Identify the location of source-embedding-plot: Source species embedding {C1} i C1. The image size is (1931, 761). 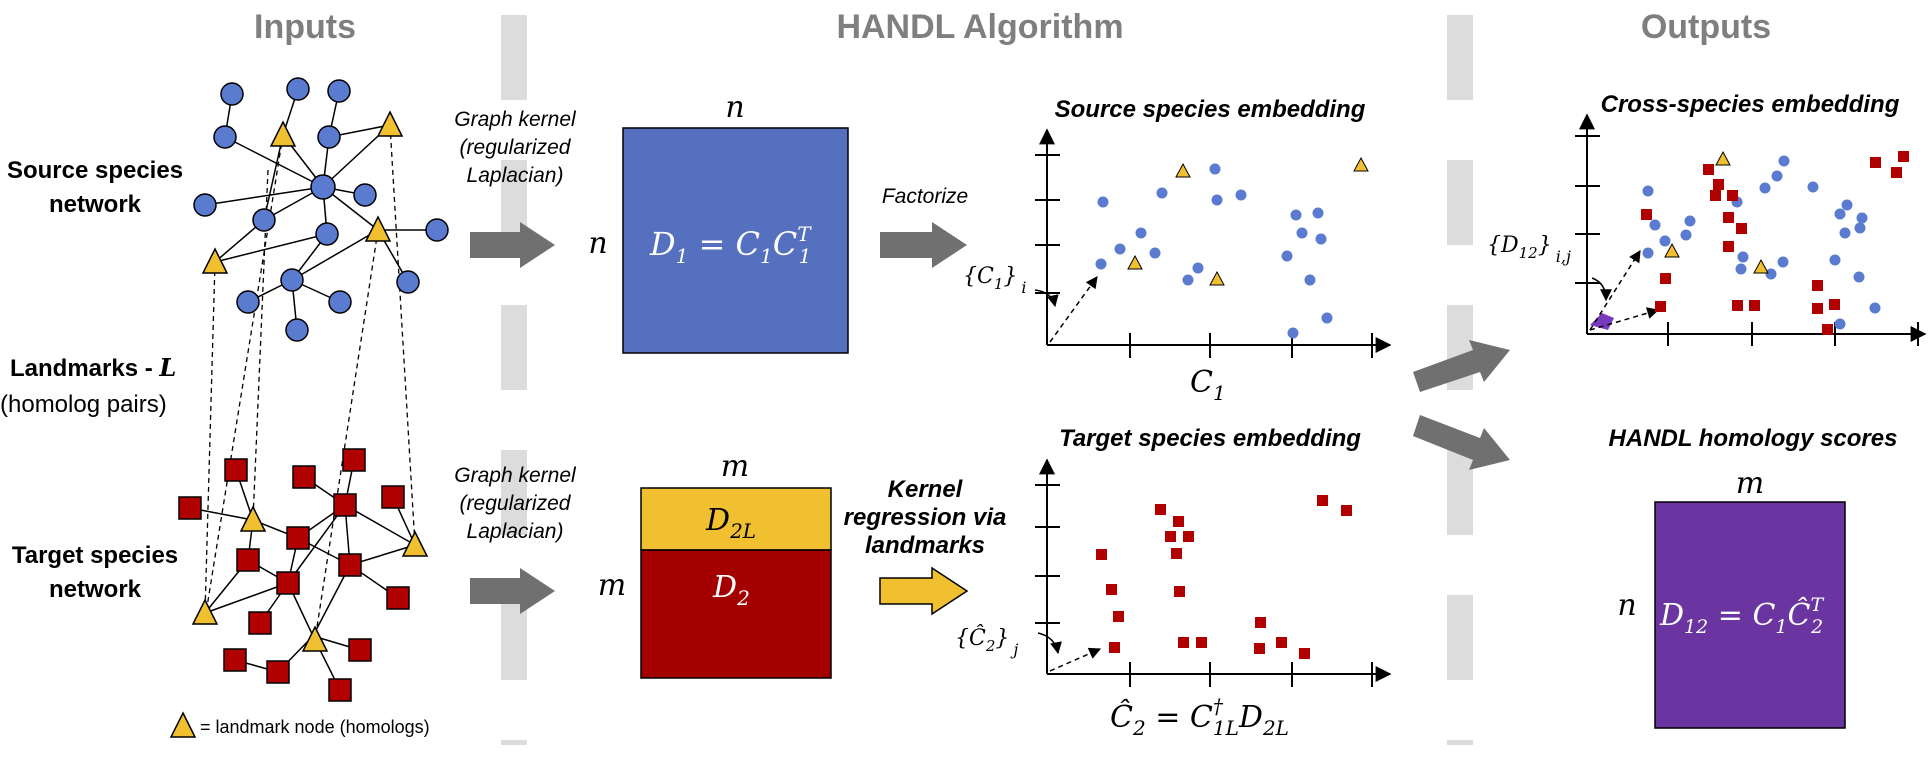
(1177, 250).